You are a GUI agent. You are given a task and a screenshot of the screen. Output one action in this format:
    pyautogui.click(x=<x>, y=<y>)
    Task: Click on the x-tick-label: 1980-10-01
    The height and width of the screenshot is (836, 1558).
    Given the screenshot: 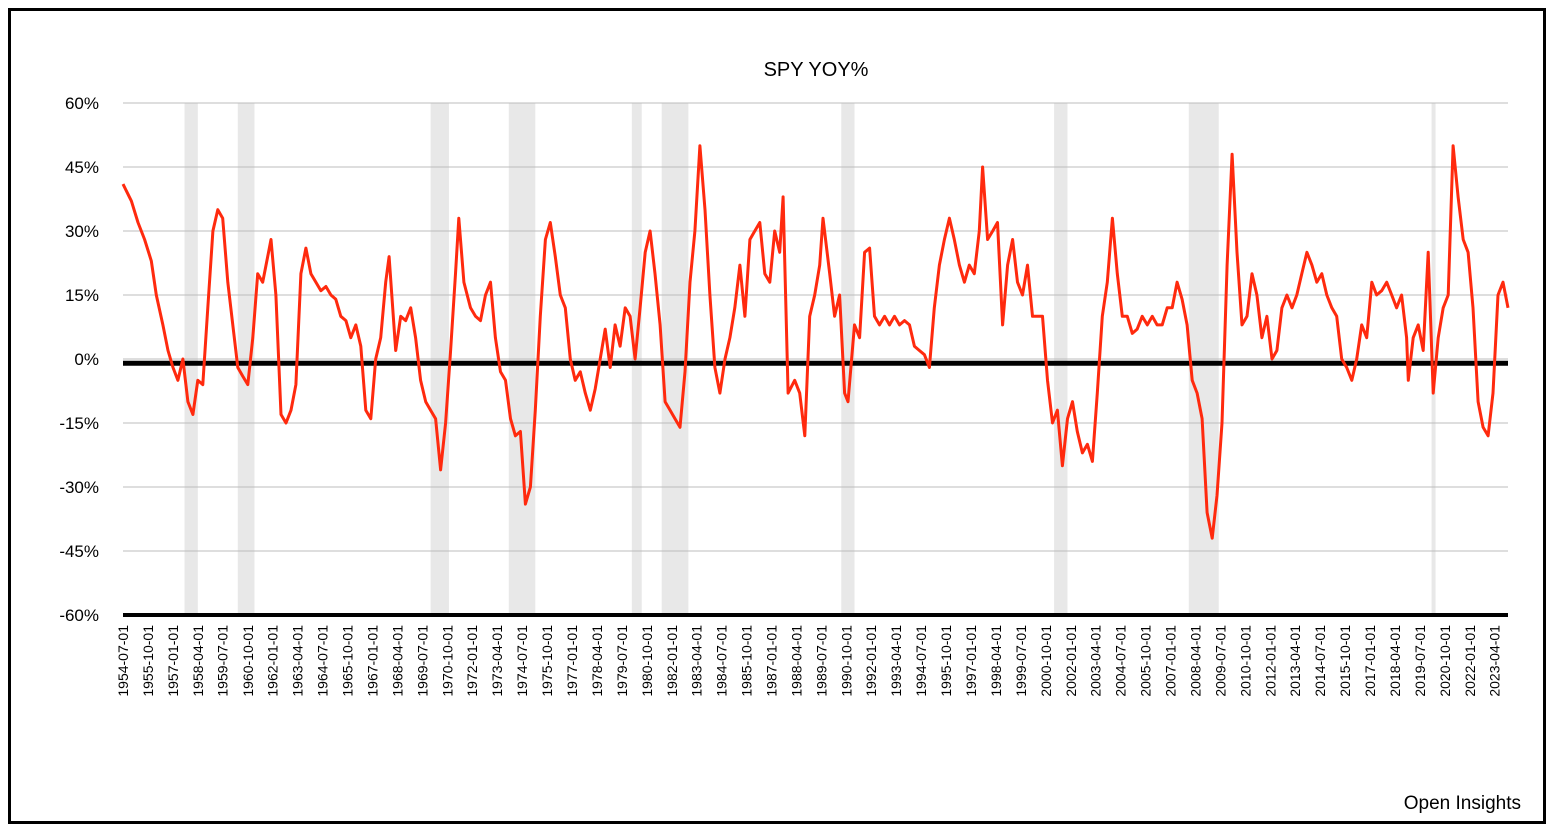 What is the action you would take?
    pyautogui.click(x=647, y=661)
    